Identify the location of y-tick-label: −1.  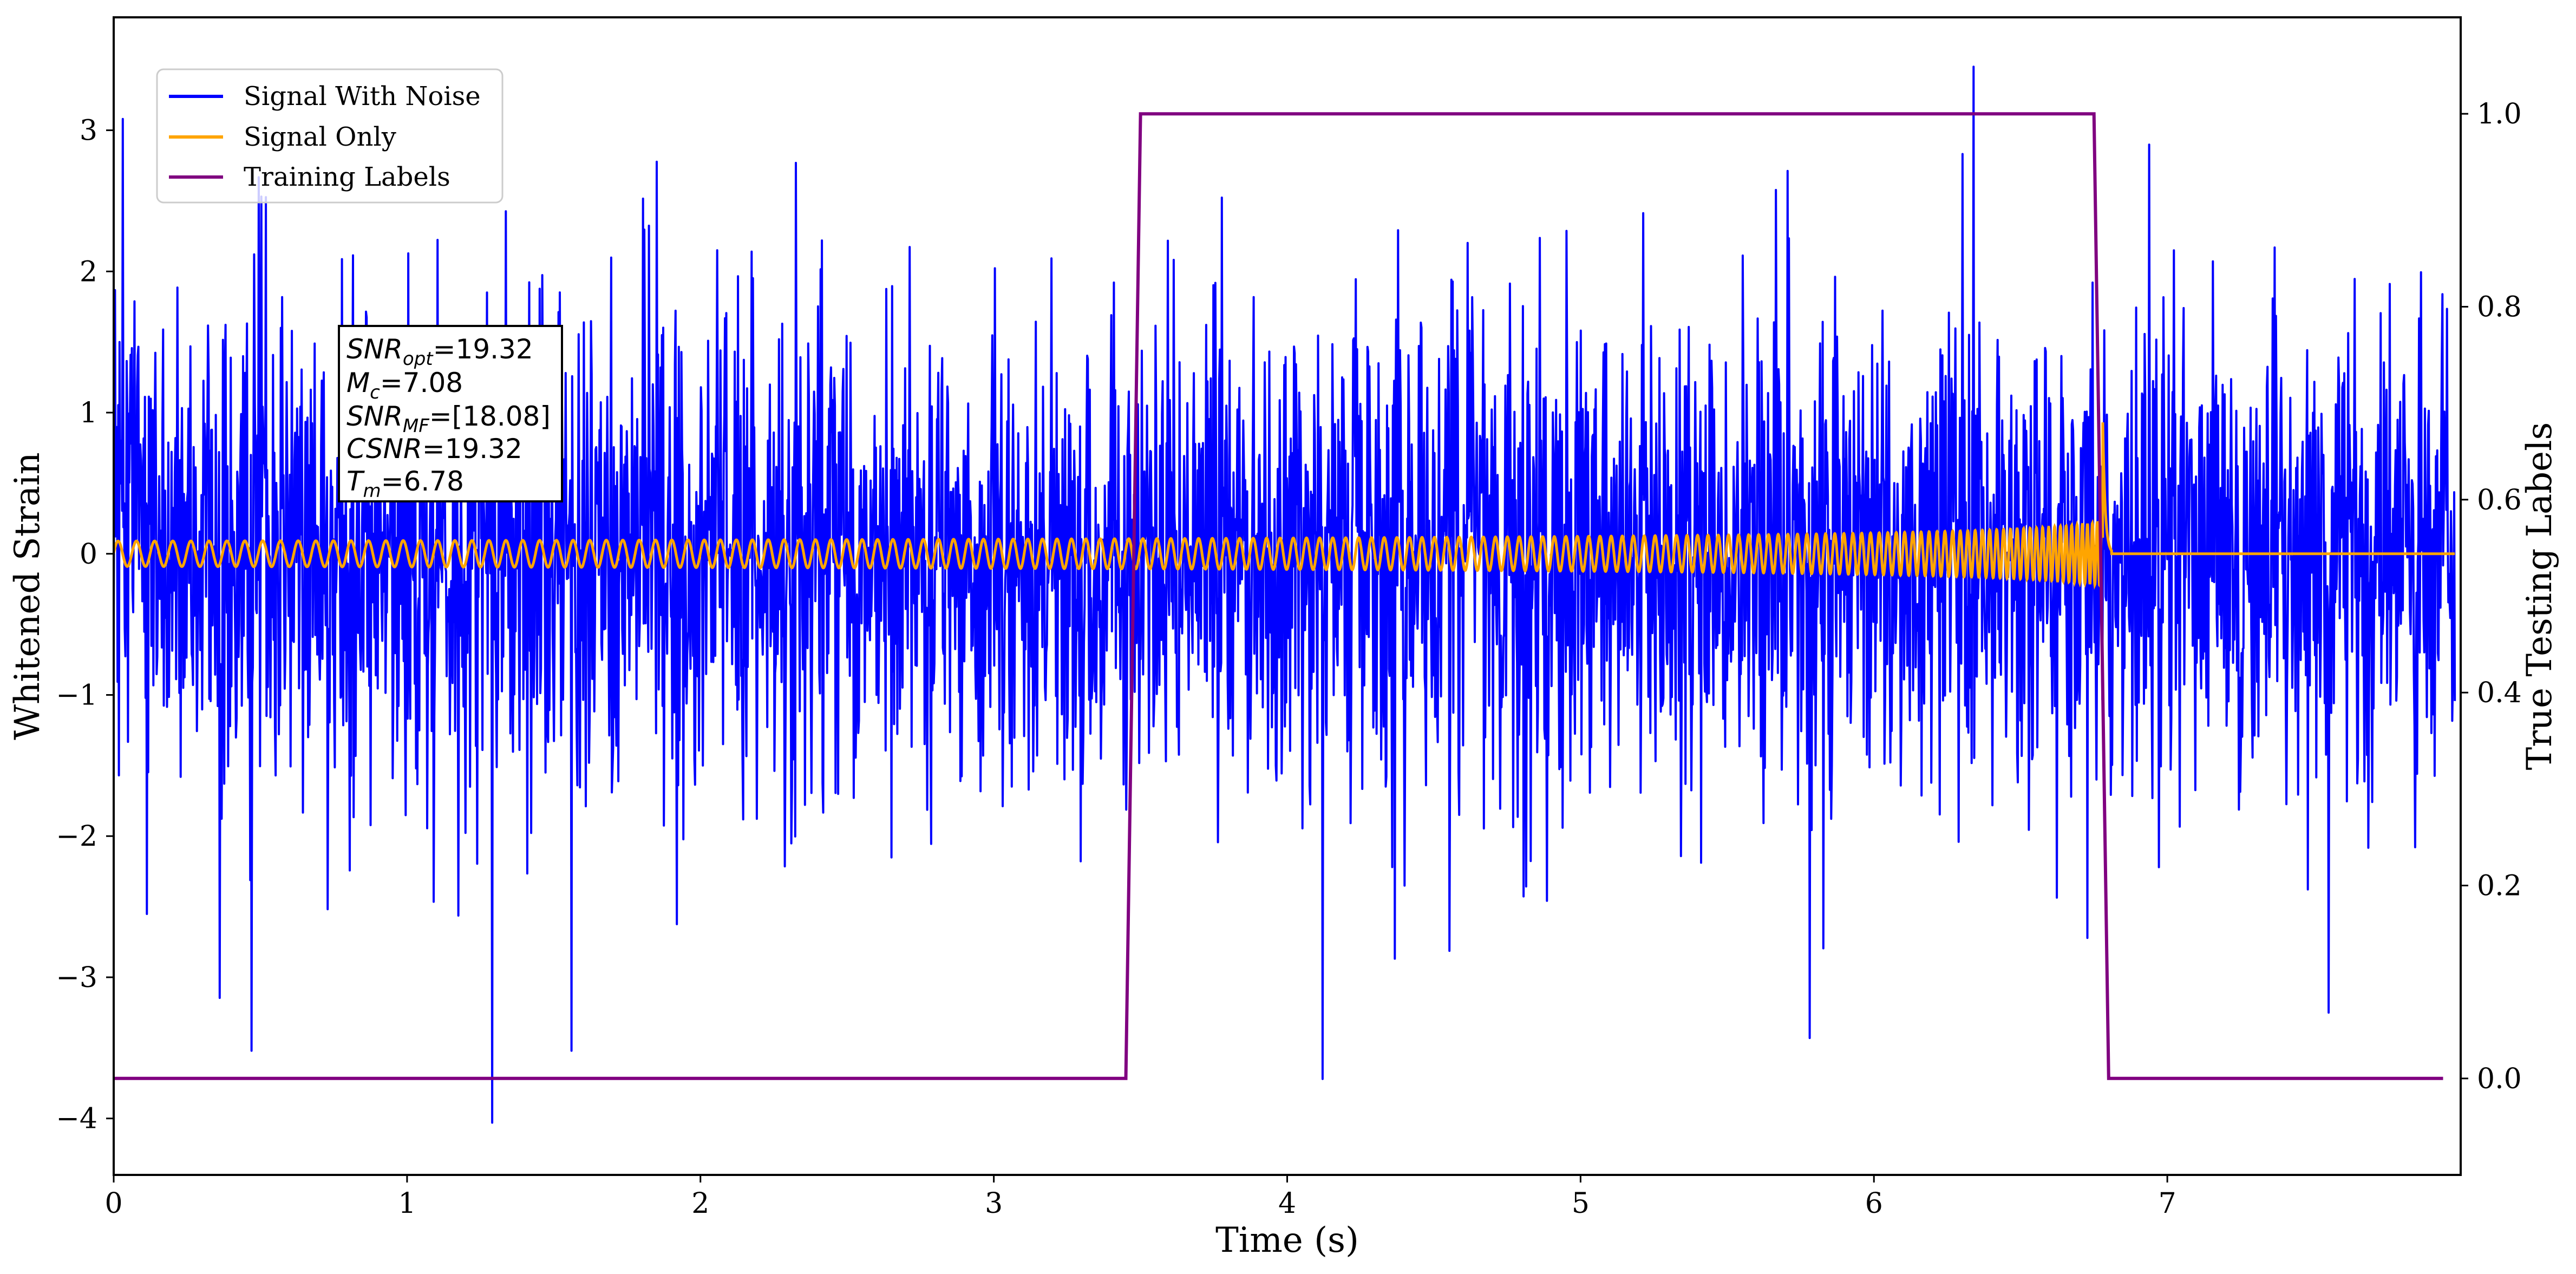
(76, 696).